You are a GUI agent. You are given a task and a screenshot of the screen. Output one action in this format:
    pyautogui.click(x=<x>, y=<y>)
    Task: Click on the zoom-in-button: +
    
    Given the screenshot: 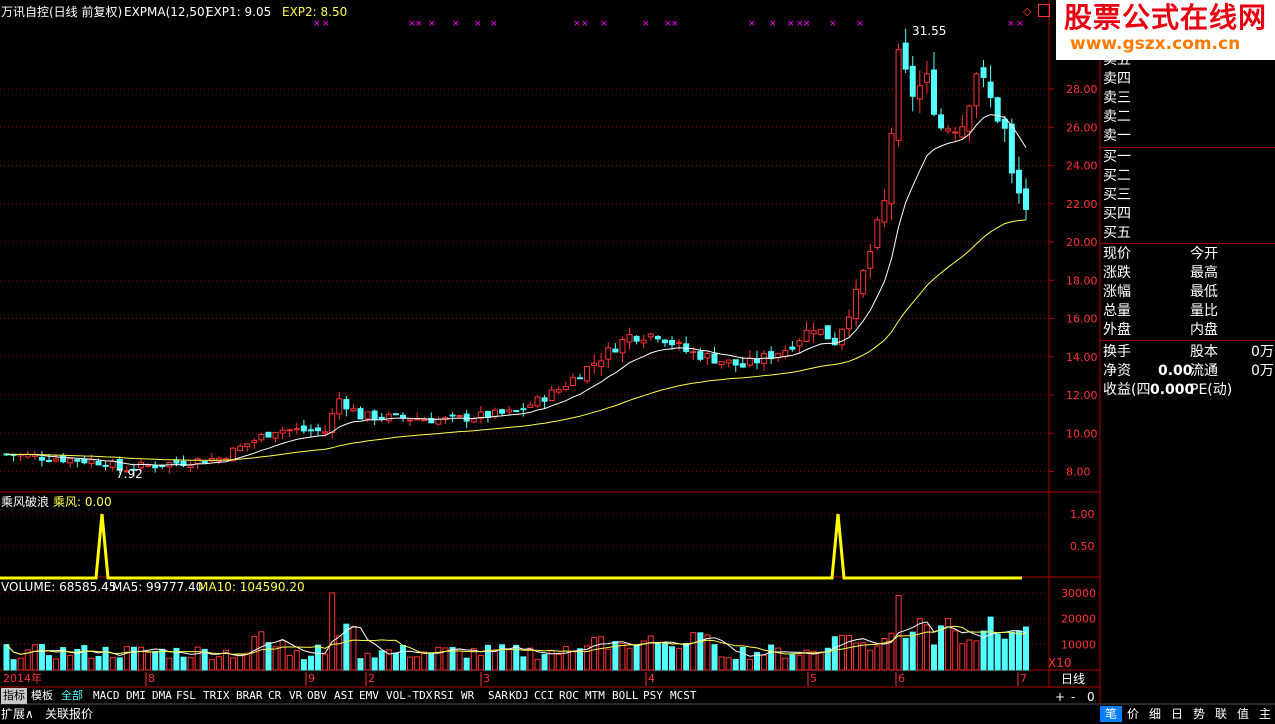 What is the action you would take?
    pyautogui.click(x=1060, y=697)
    